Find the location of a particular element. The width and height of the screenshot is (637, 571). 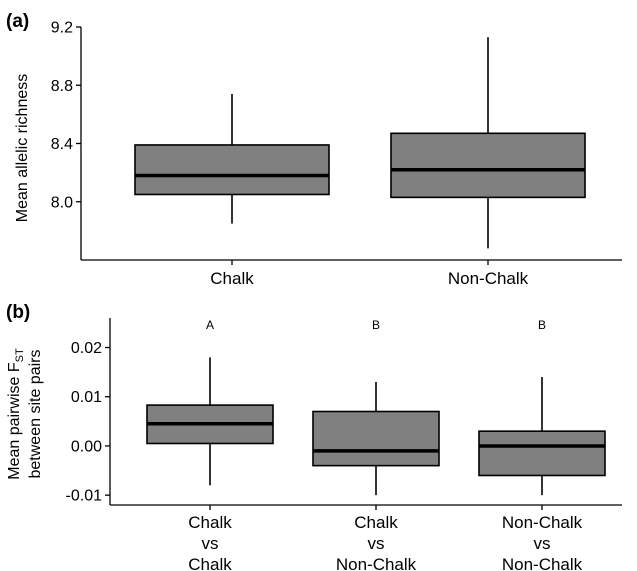

y-tick-label: 0.02 is located at coordinates (86, 348).